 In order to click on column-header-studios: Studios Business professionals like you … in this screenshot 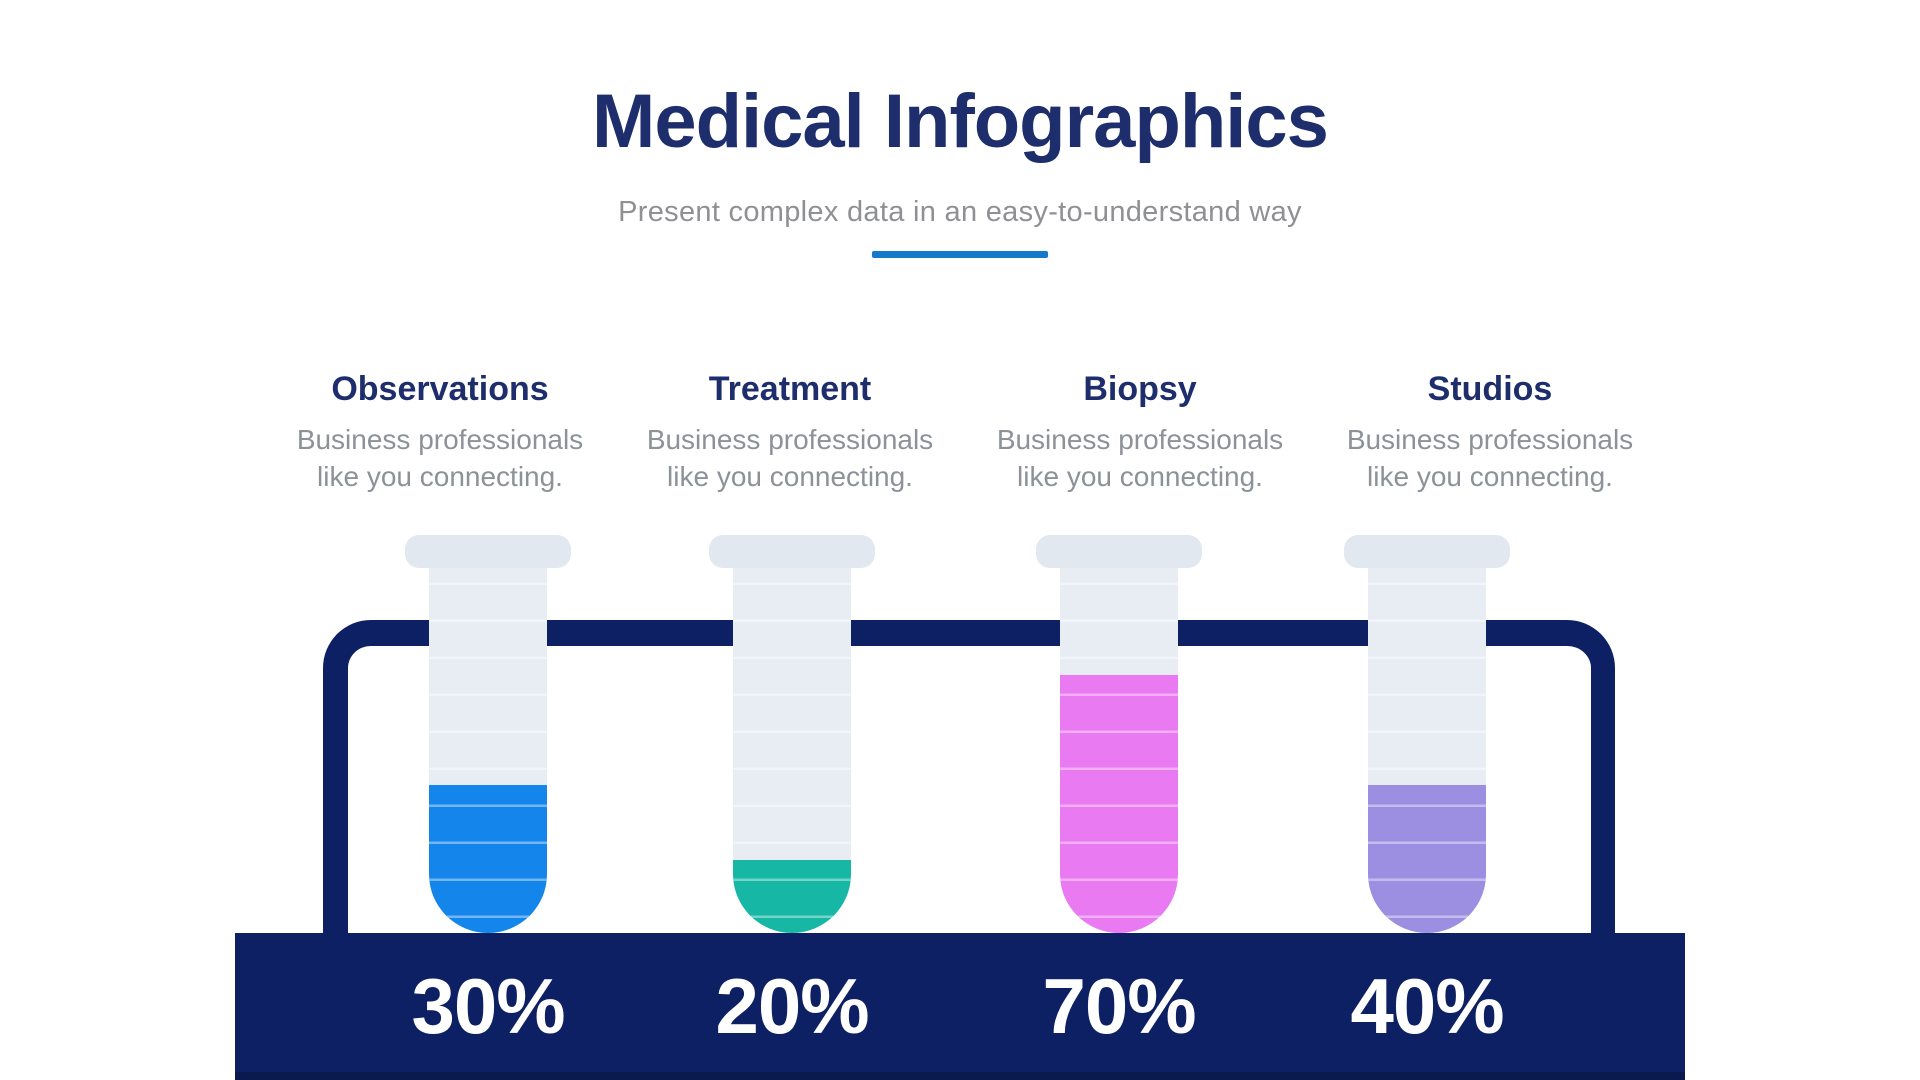, I will do `click(1490, 432)`.